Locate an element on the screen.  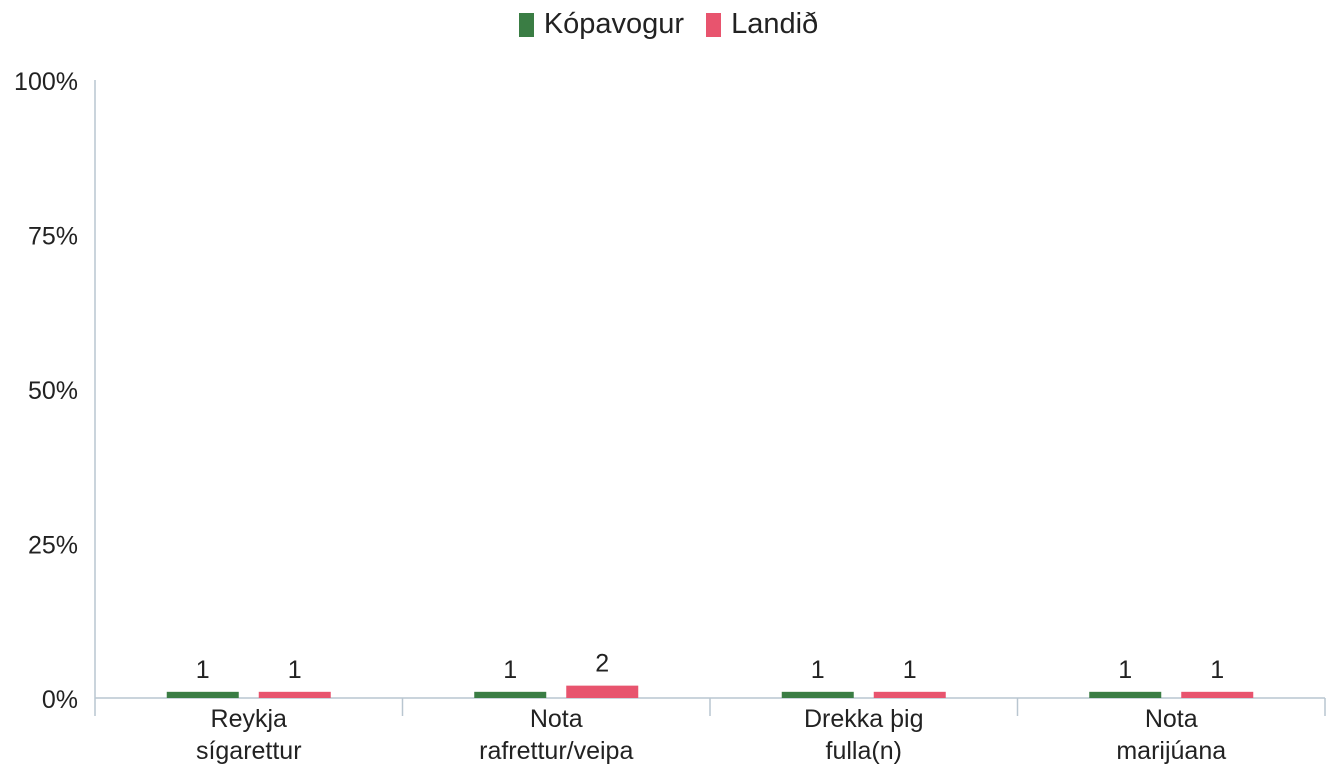
legend-item-kopavogur: Kópavogur is located at coordinates (601, 24).